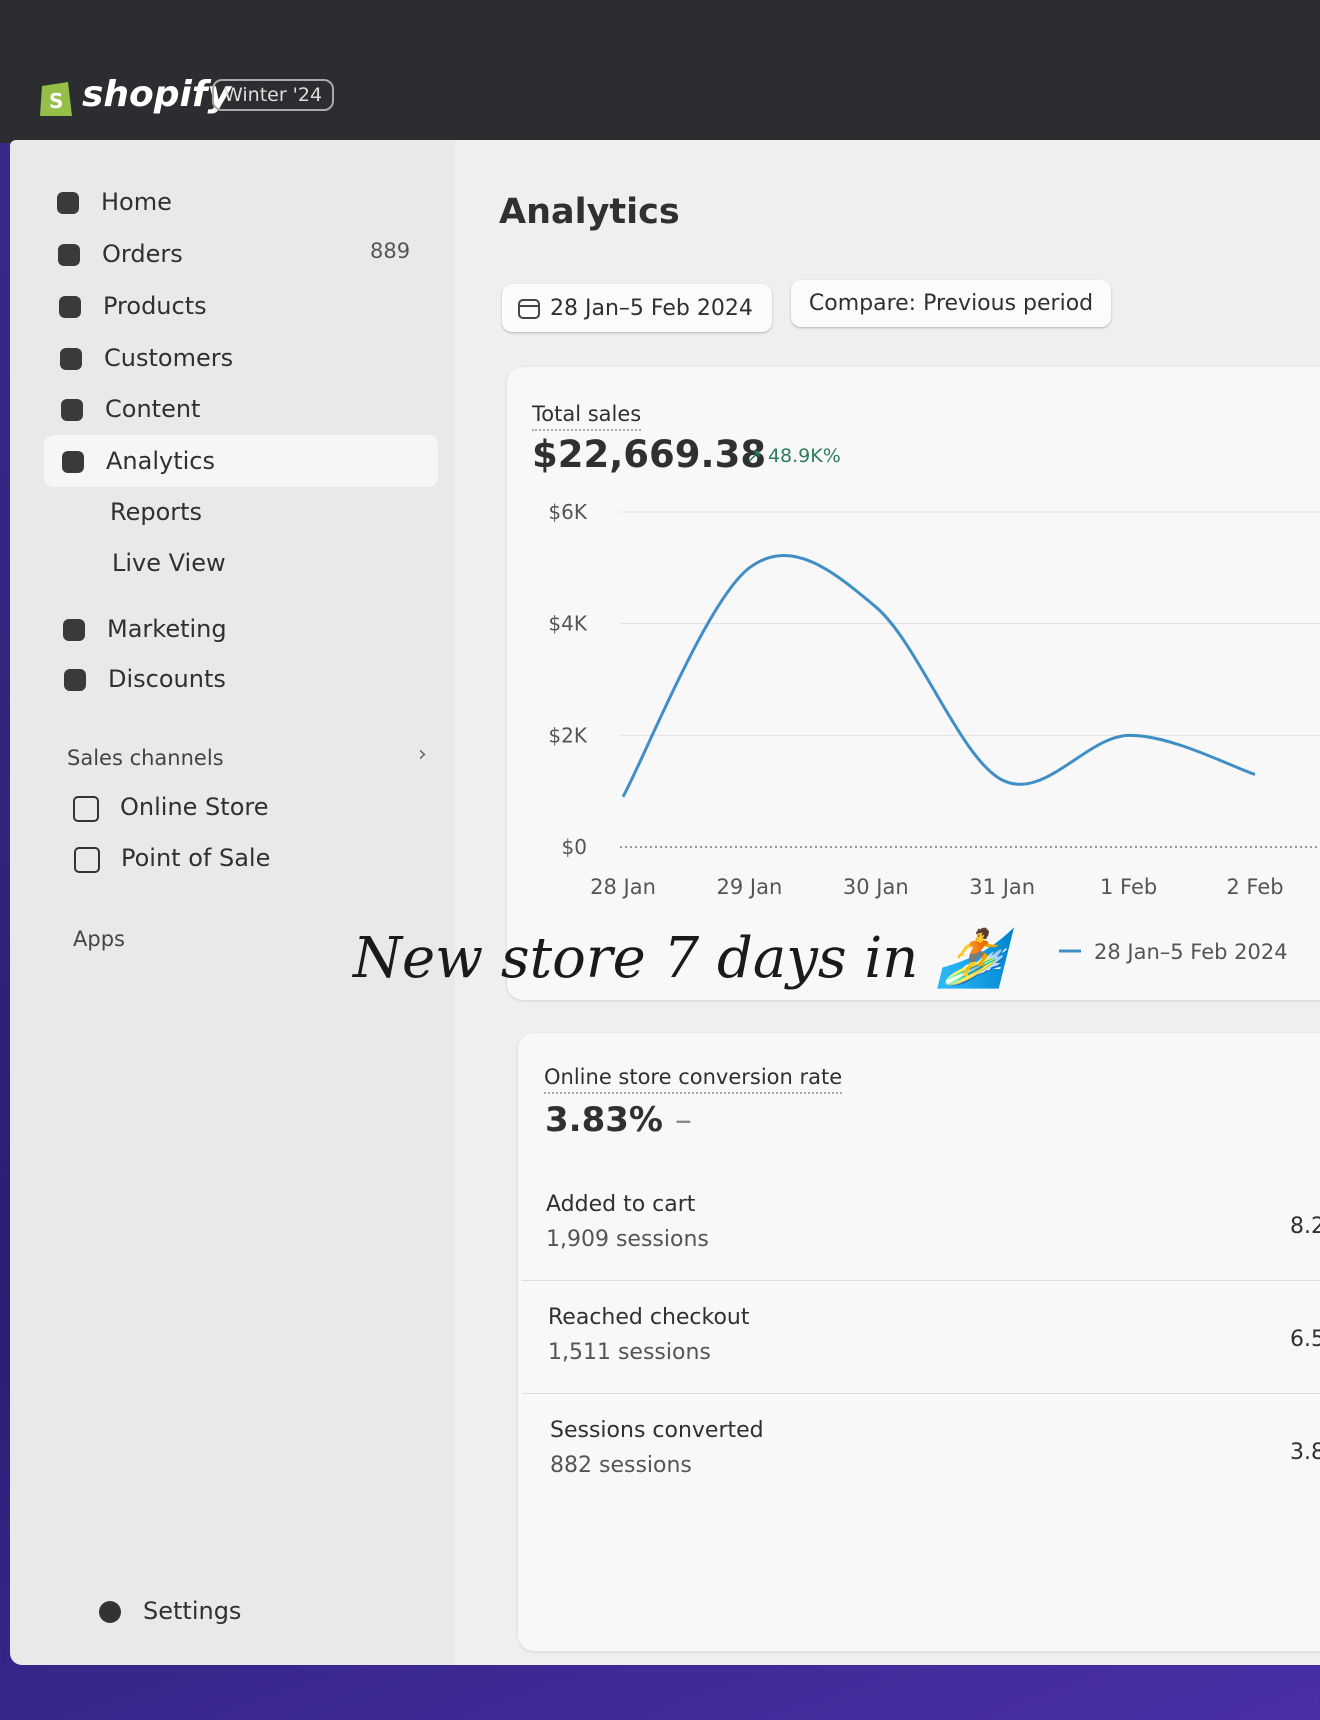  Describe the element at coordinates (604, 1120) in the screenshot. I see `conversion-rate: 3.83%` at that location.